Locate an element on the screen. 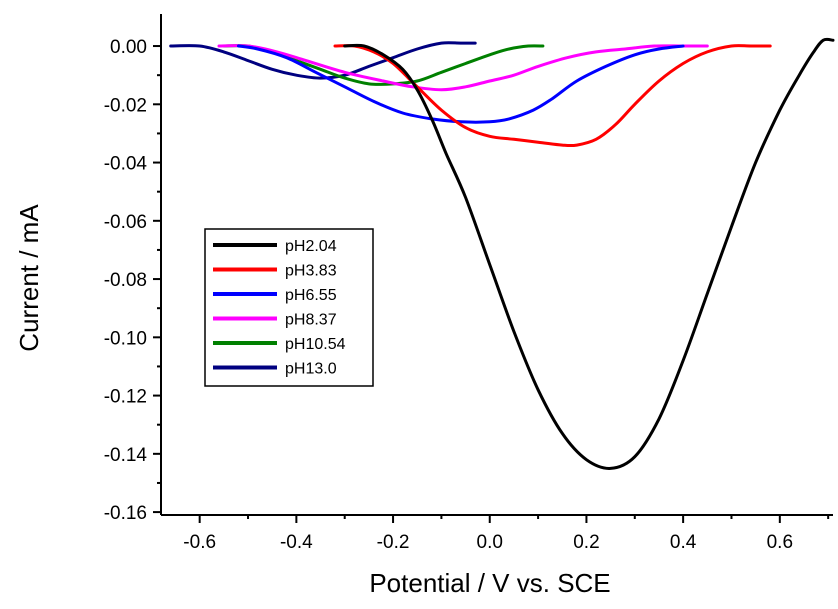 This screenshot has width=838, height=609. y-tick-label: -0.16 is located at coordinates (125, 513).